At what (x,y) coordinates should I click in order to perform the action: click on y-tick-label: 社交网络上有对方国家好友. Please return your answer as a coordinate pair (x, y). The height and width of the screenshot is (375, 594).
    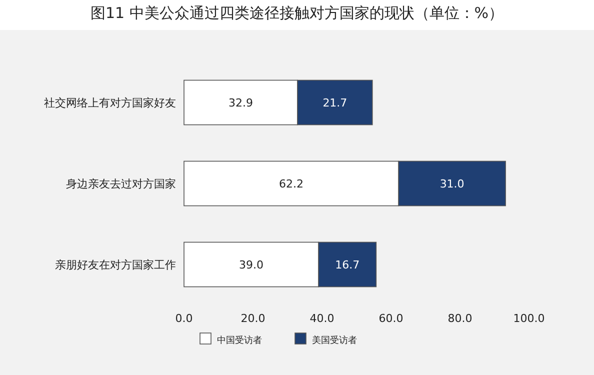
    Looking at the image, I should click on (110, 103).